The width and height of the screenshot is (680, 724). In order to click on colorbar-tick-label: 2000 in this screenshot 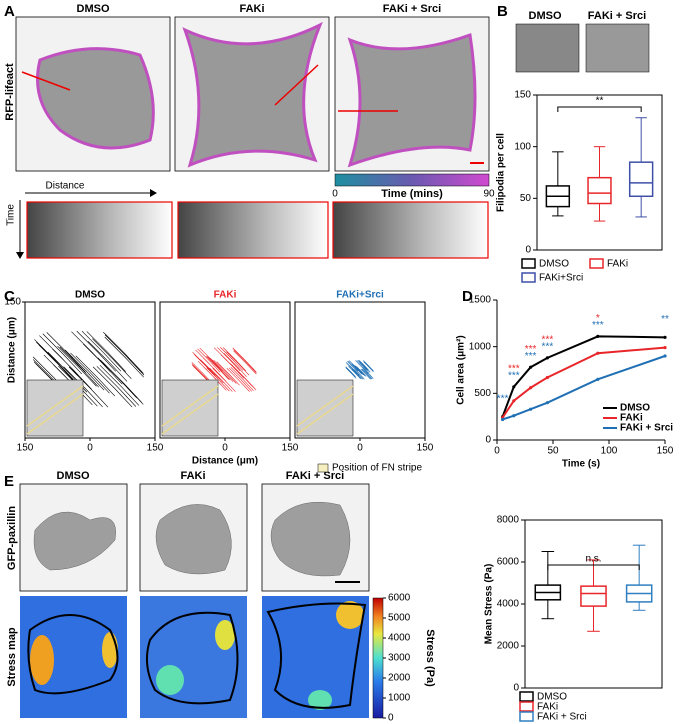, I will do `click(399, 678)`.